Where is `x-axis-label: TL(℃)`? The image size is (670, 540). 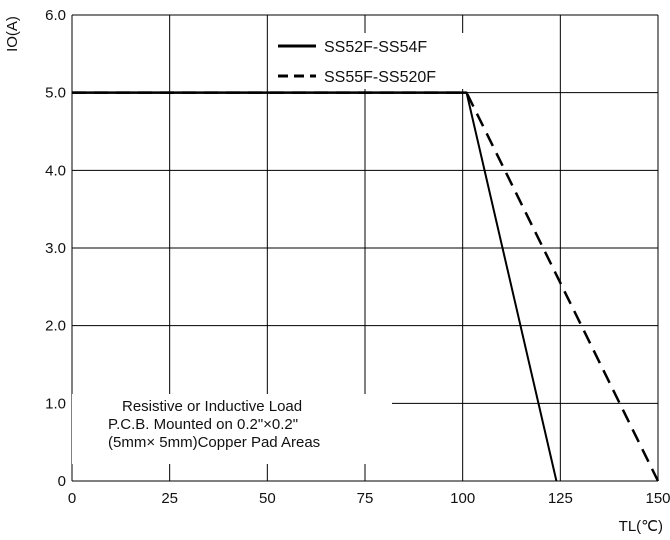
x-axis-label: TL(℃) is located at coordinates (641, 526).